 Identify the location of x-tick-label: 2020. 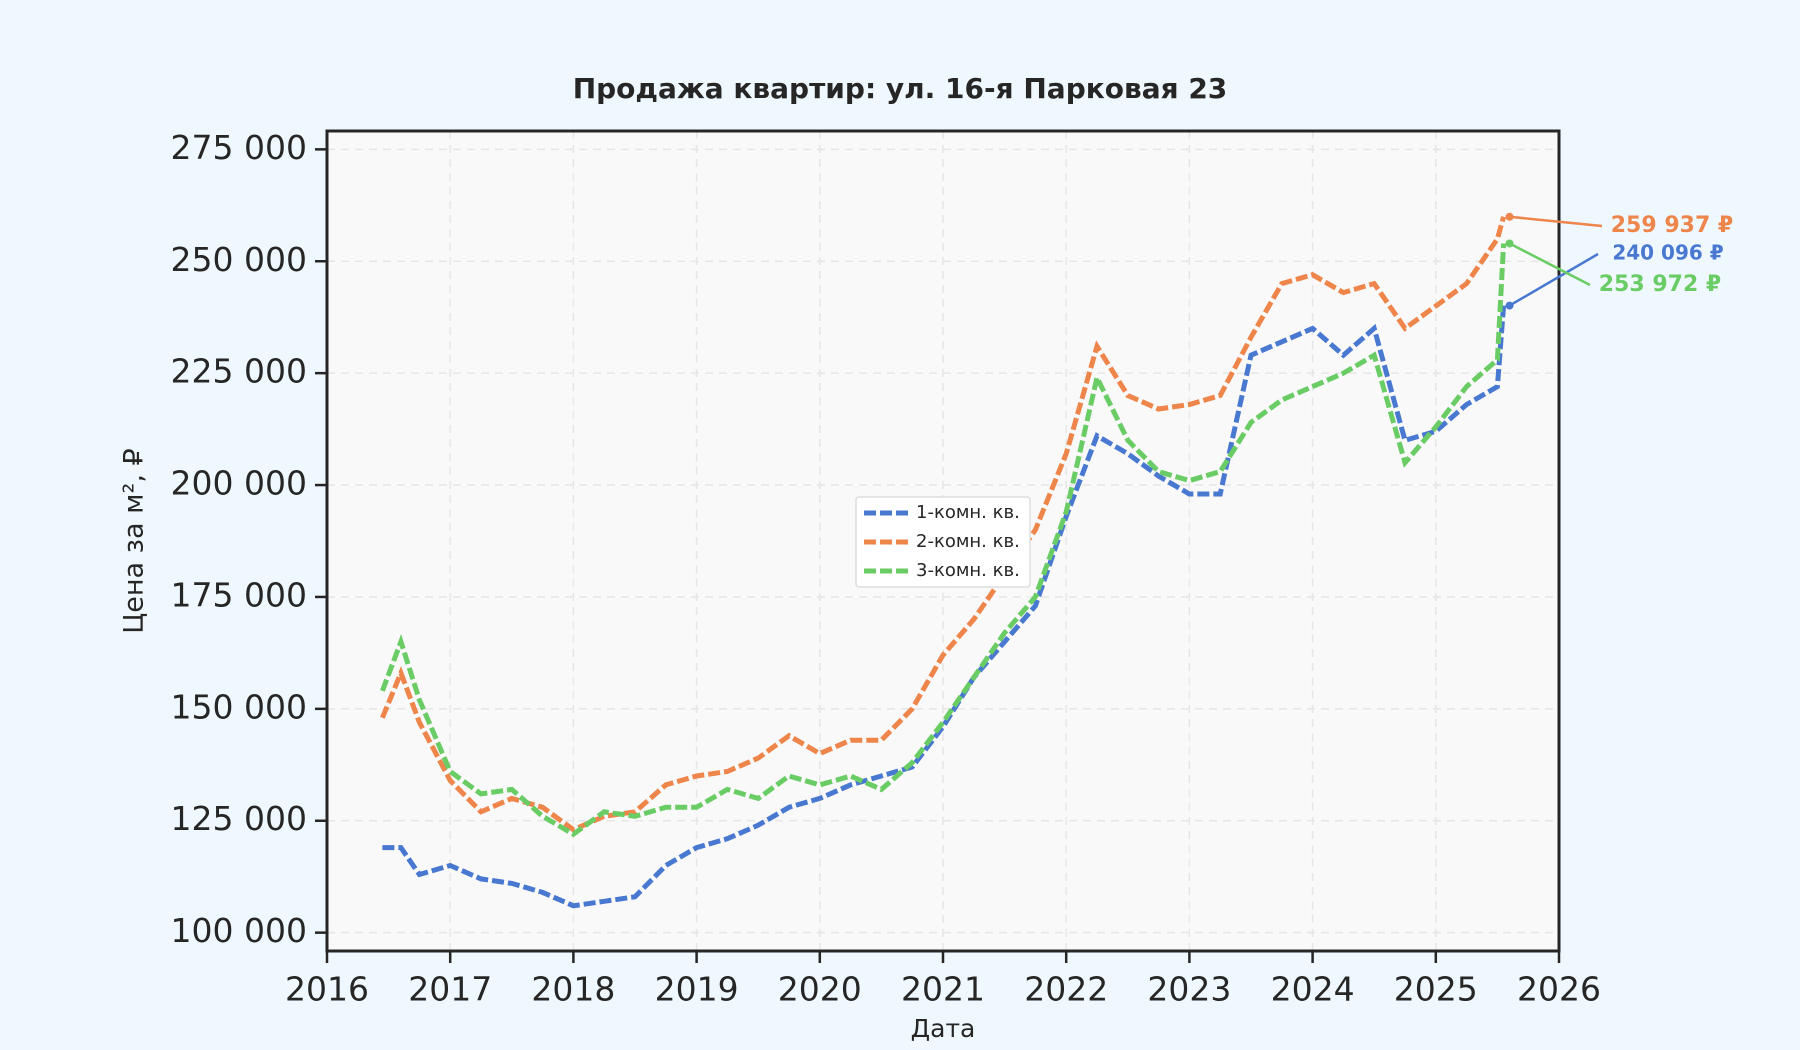
(820, 989).